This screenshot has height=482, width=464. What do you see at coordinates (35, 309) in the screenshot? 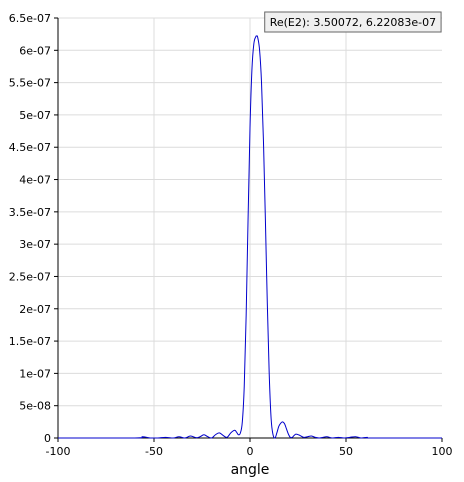
I see `y-tick-label: 2e-07` at bounding box center [35, 309].